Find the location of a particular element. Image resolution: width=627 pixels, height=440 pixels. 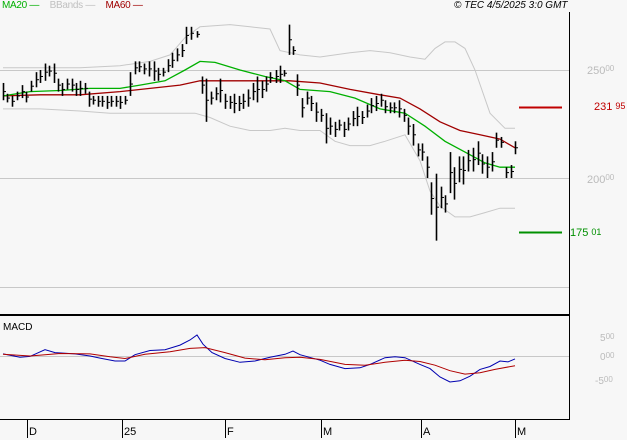

legend-ma60-label: MA60 is located at coordinates (118, 5).